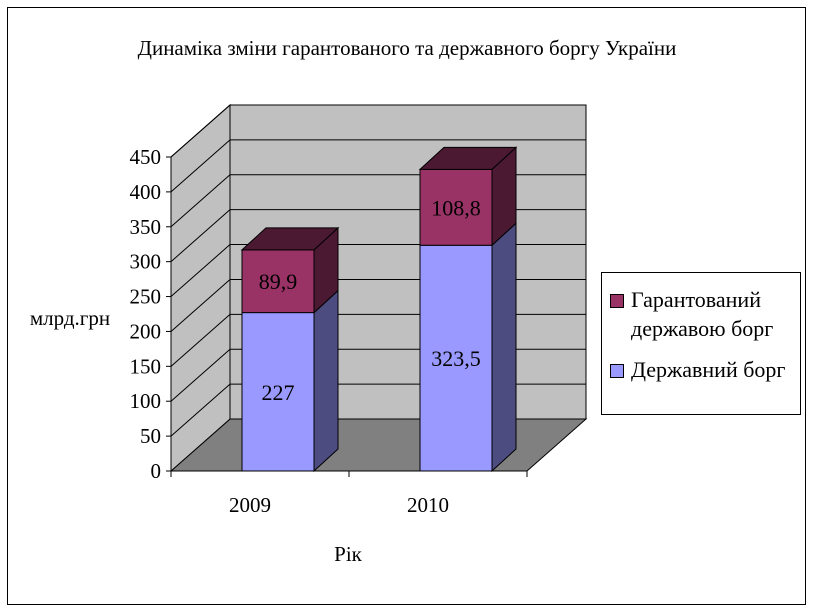 This screenshot has width=814, height=614. What do you see at coordinates (617, 371) in the screenshot?
I see `legend-swatch-state` at bounding box center [617, 371].